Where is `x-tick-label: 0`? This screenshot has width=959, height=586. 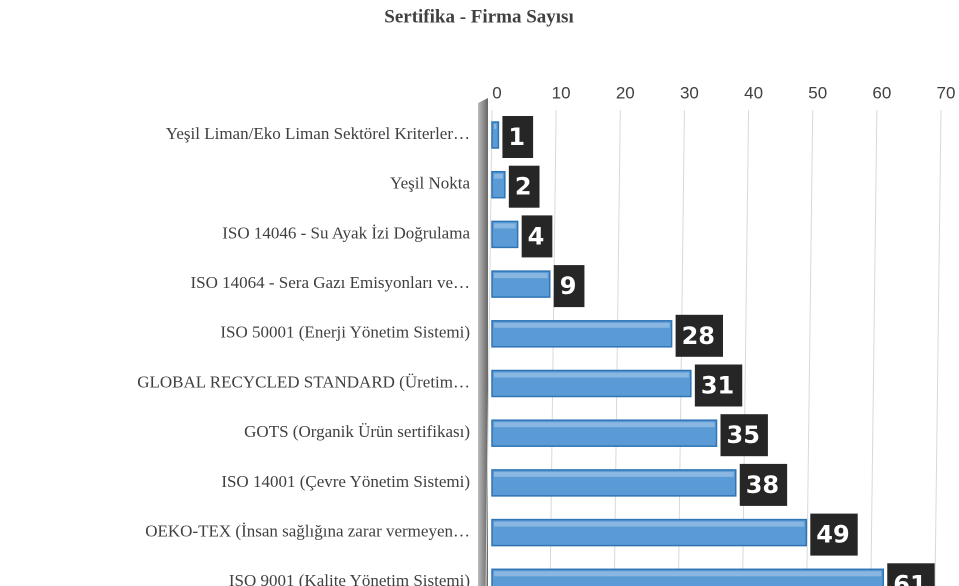
x-tick-label: 0 is located at coordinates (496, 92).